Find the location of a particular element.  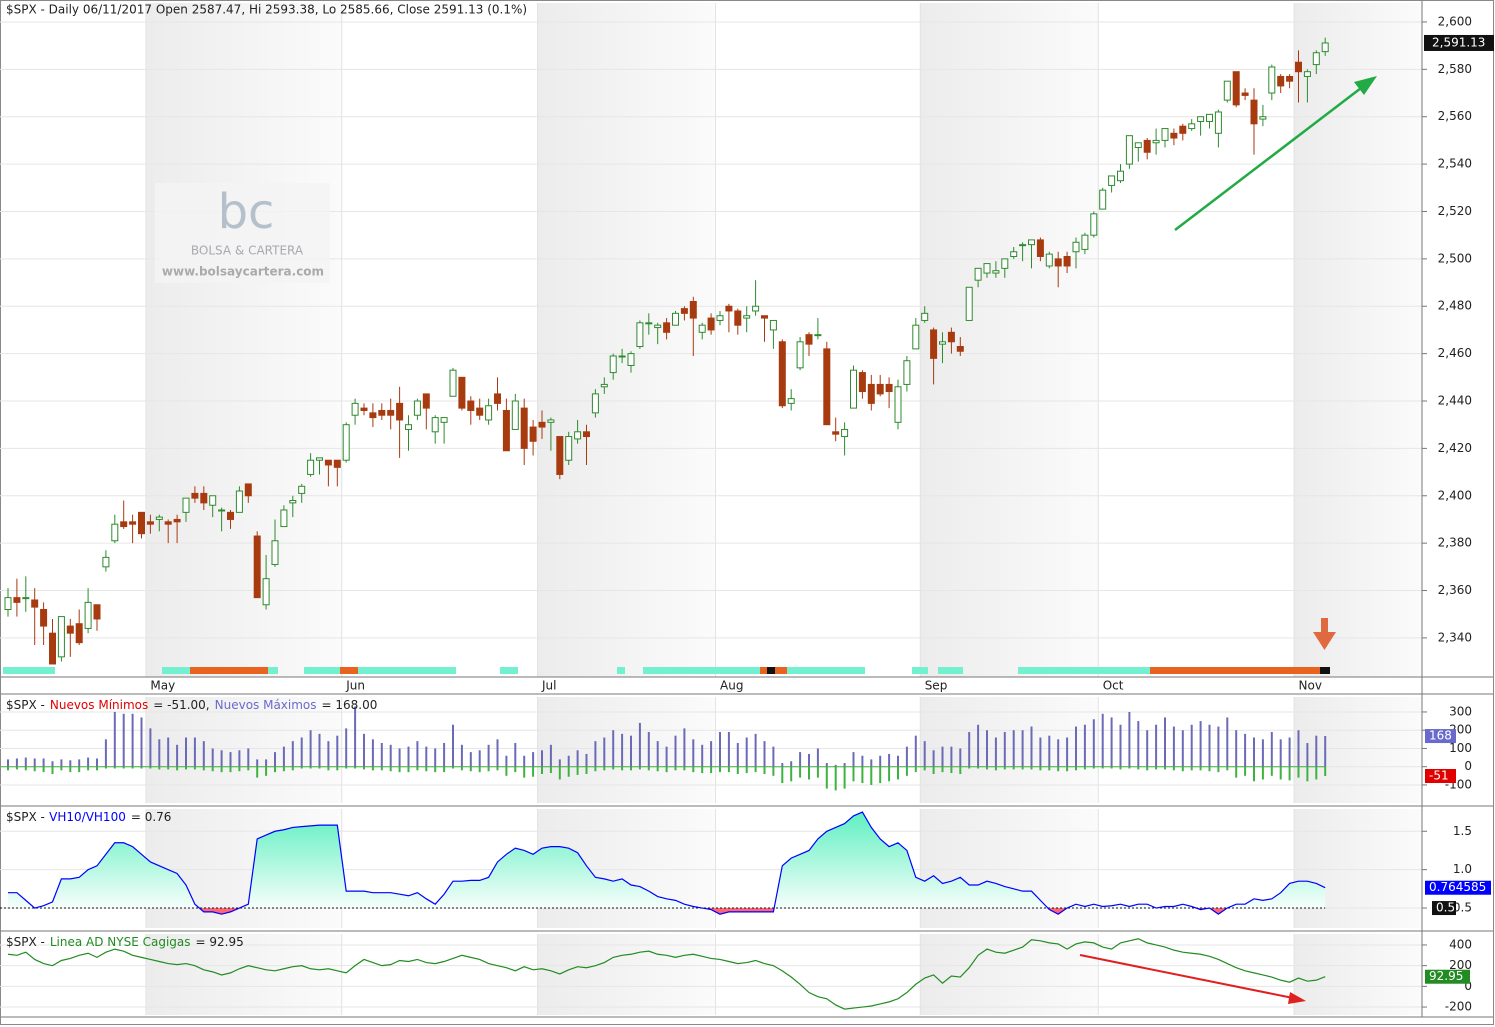

y-tick-label: 0 is located at coordinates (1468, 986).